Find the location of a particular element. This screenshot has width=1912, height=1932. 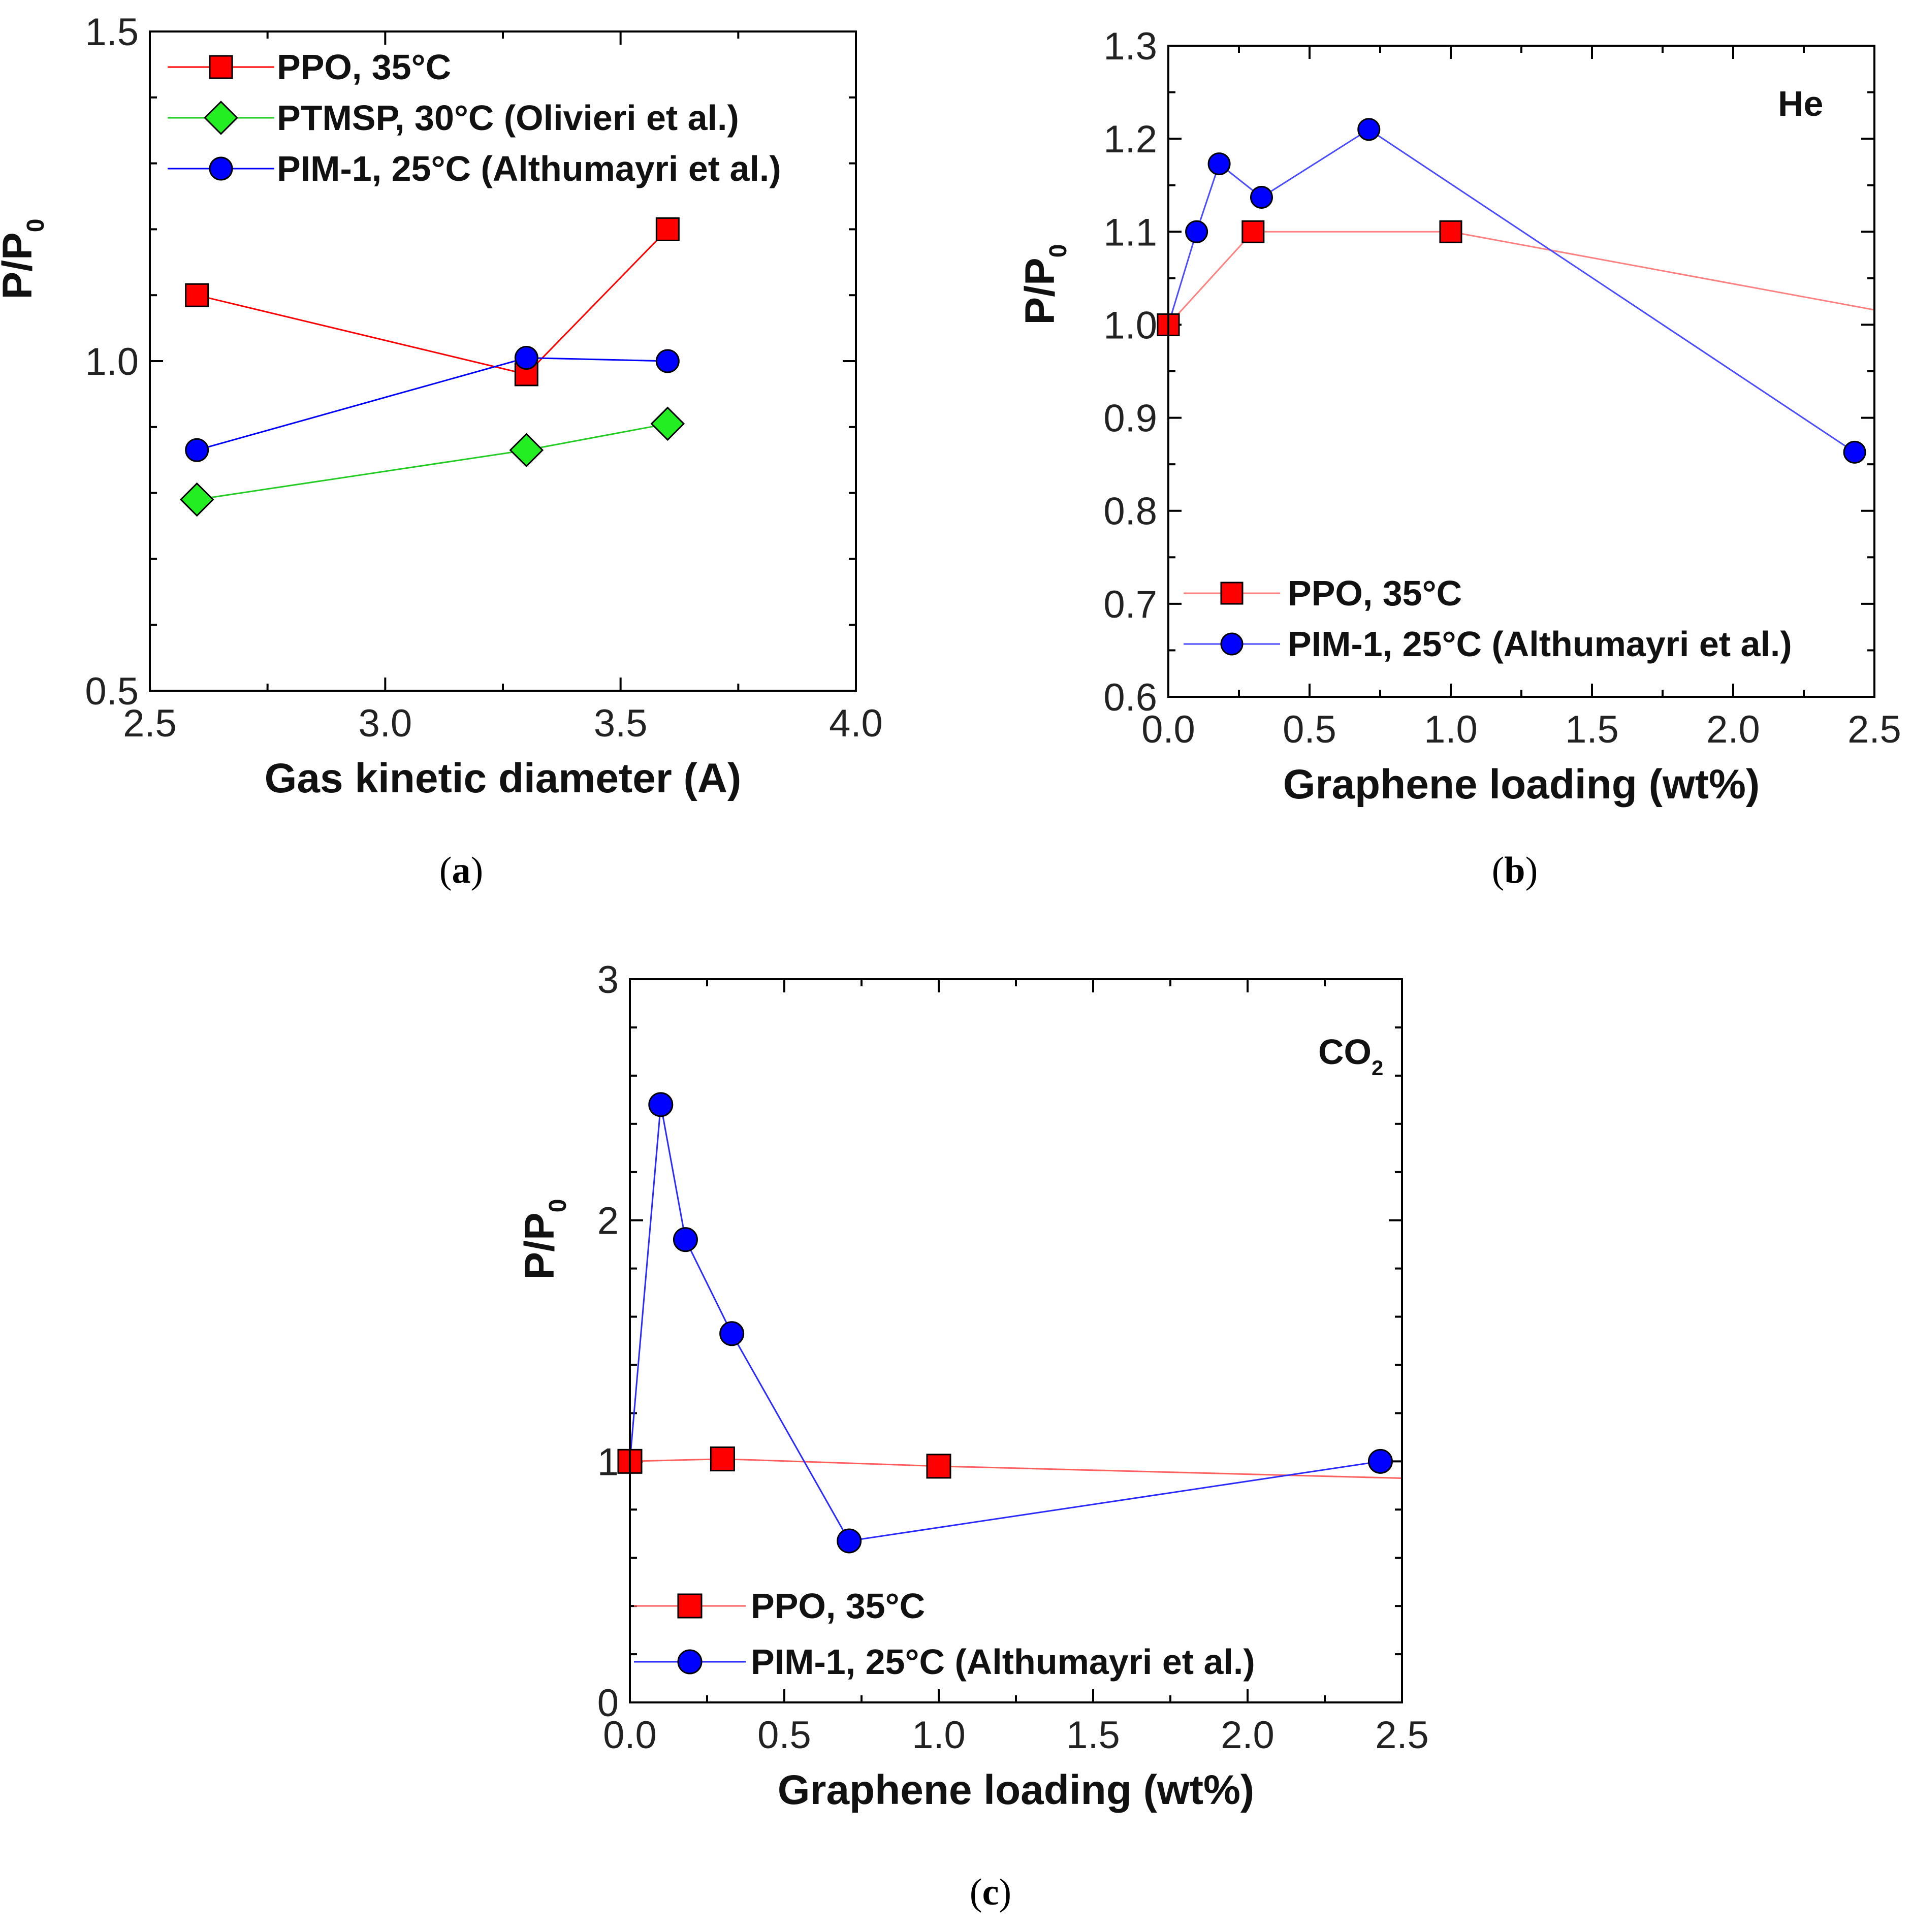

y-tick-label: 2 is located at coordinates (608, 1221).